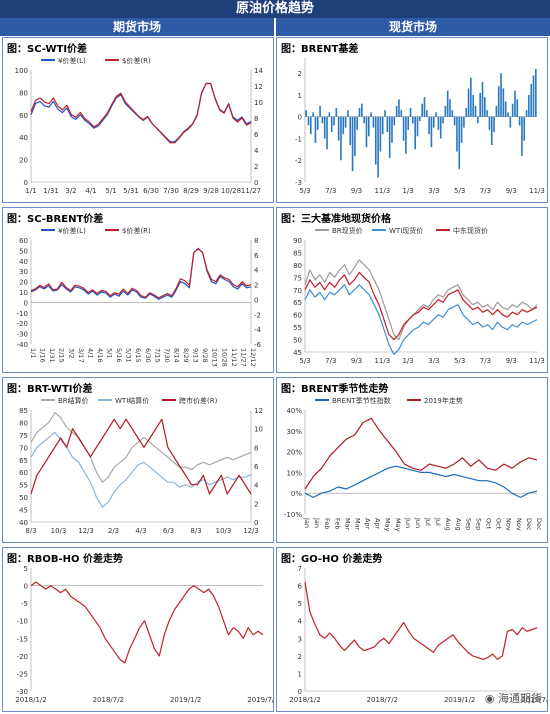 Image resolution: width=550 pixels, height=714 pixels. I want to click on y-tick-label: -10, so click(22, 622).